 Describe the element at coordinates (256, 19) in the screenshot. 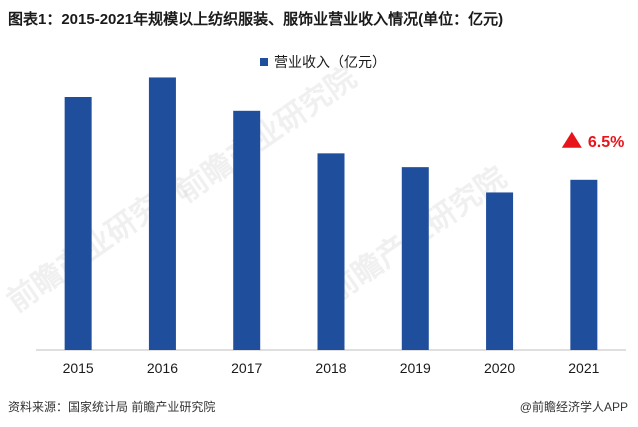

I see `chart-title: 图表1：2015-2021年规模以上纺织服装、服饰业营业收入情况(单位：亿元)` at that location.